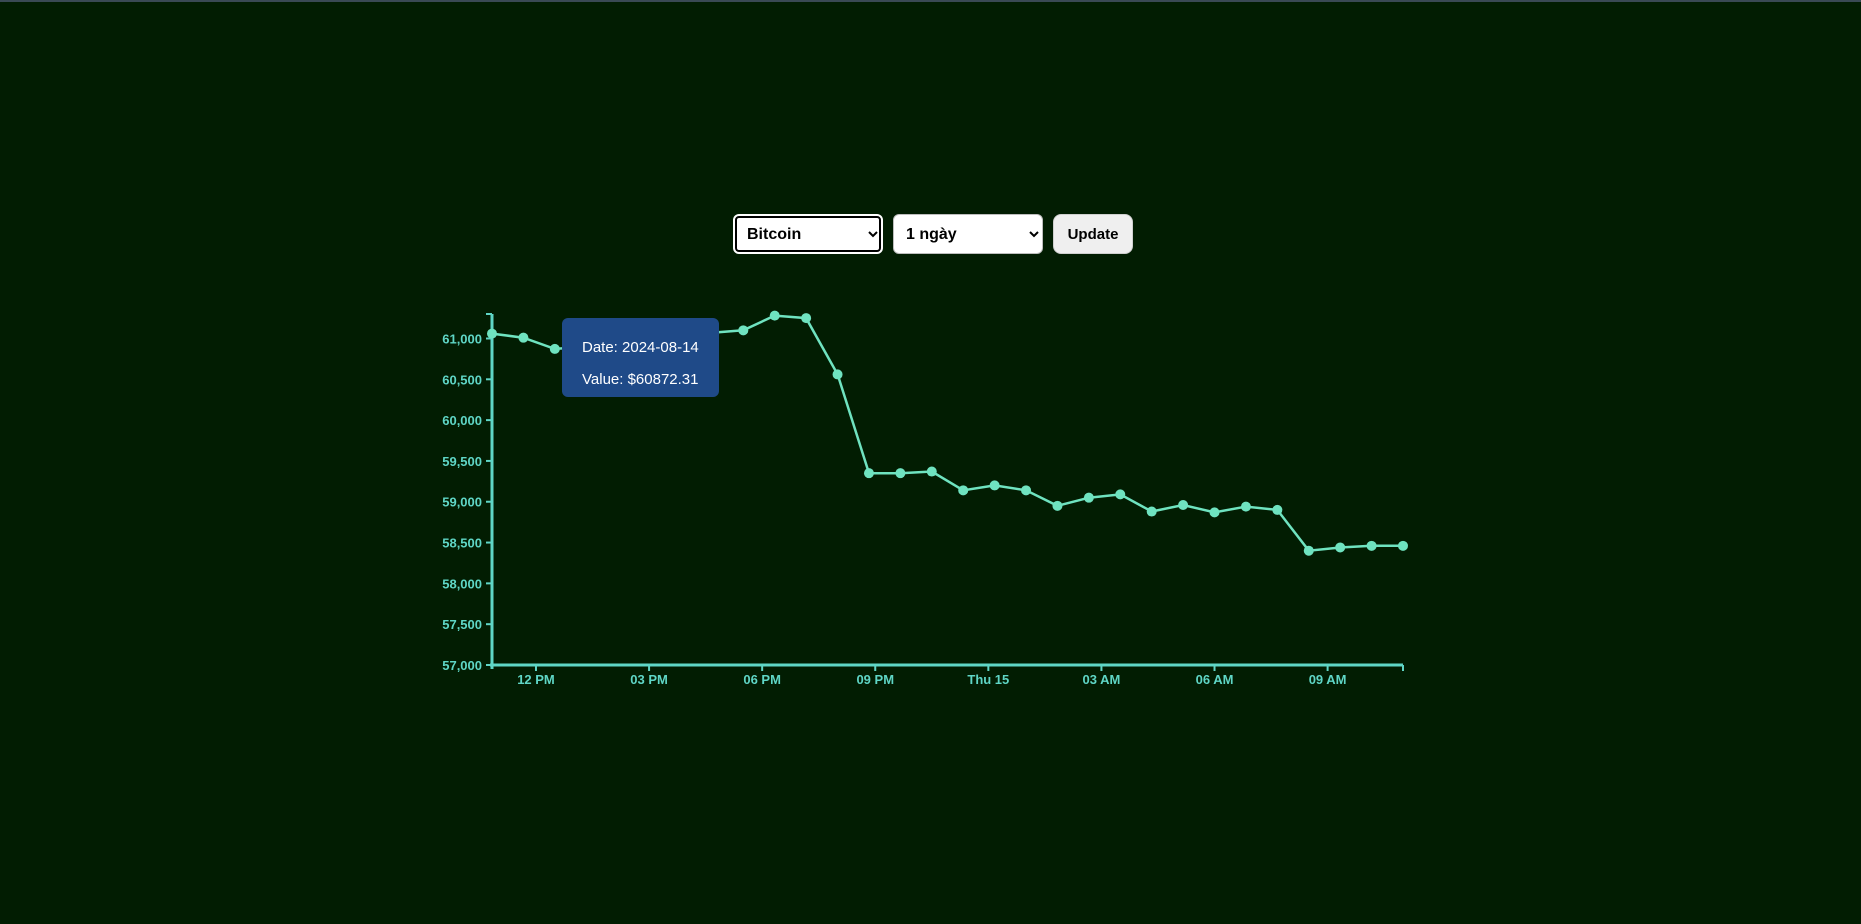  I want to click on controls-bar: Bitcoin 1 ngày Update, so click(933, 234).